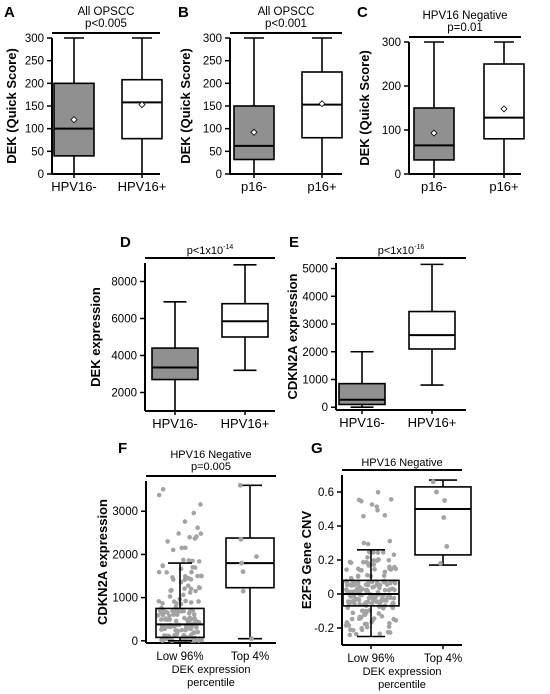 This screenshot has width=550, height=694. What do you see at coordinates (286, 12) in the screenshot?
I see `panel-title: All OPSCC` at bounding box center [286, 12].